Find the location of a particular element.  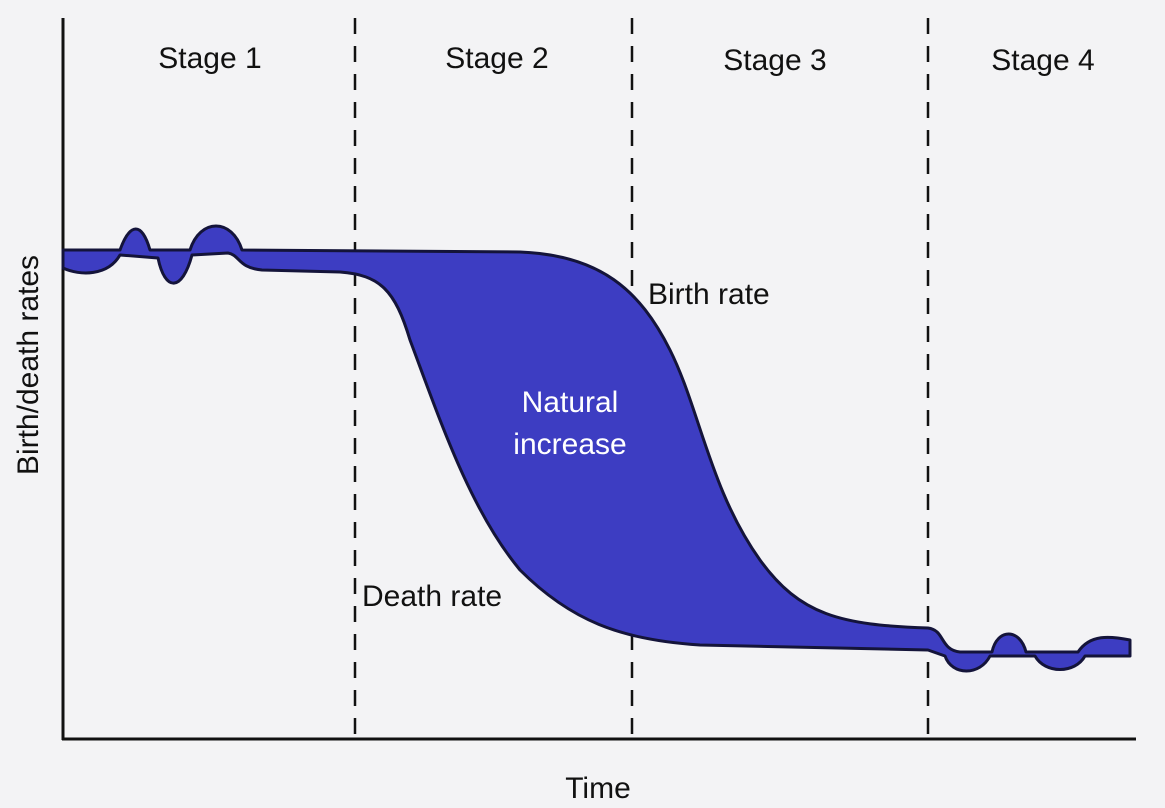

stage-label: Stage 1 is located at coordinates (209, 58).